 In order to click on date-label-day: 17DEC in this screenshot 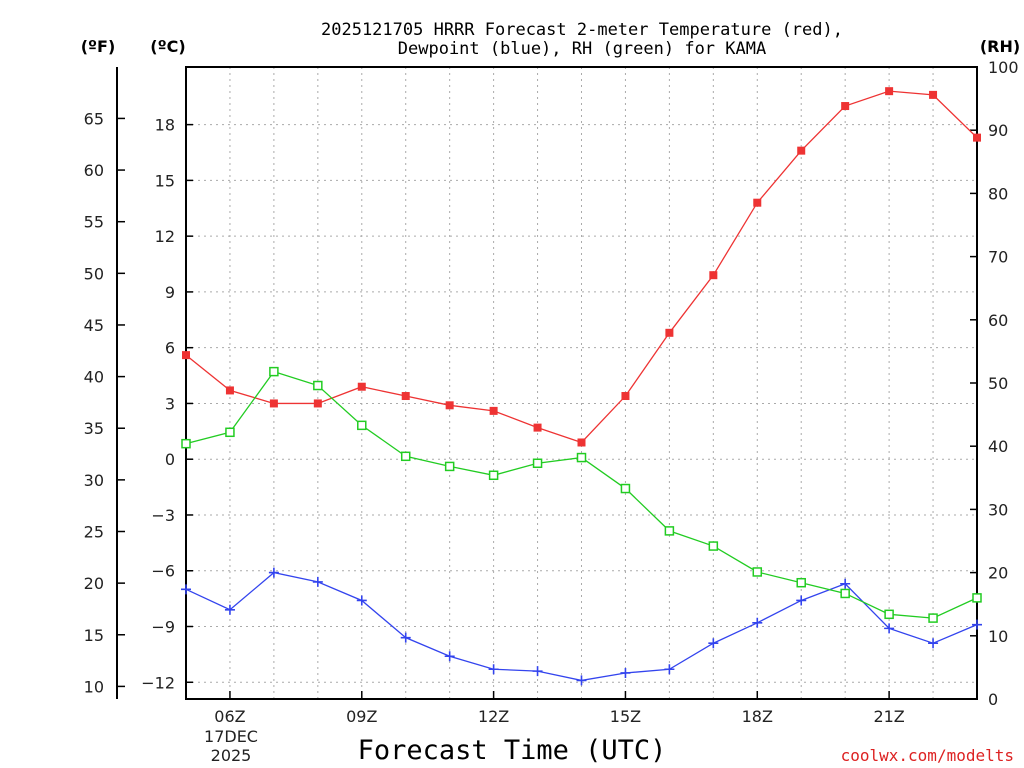, I will do `click(231, 736)`.